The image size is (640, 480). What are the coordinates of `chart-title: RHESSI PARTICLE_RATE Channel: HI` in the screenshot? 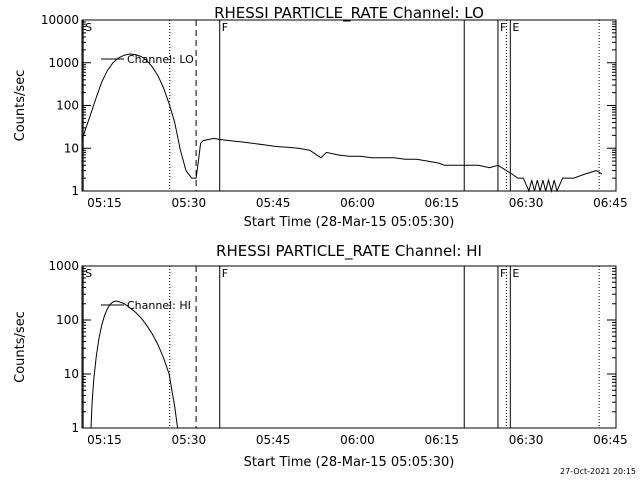 It's located at (349, 251).